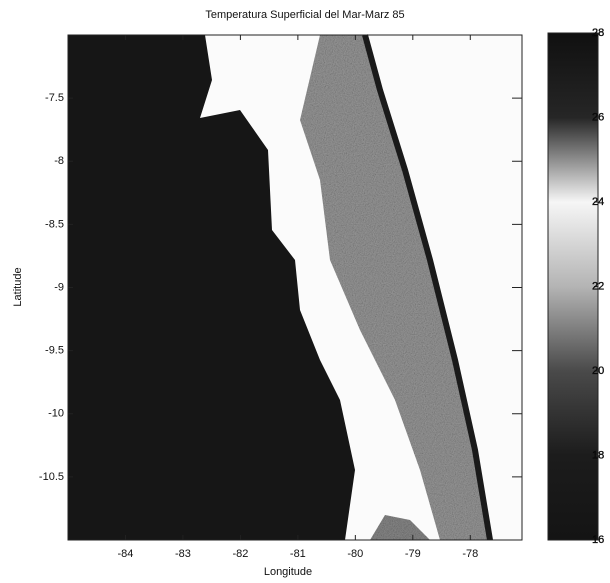 This screenshot has height=583, width=610. What do you see at coordinates (400, 527) in the screenshot?
I see `gray-patch` at bounding box center [400, 527].